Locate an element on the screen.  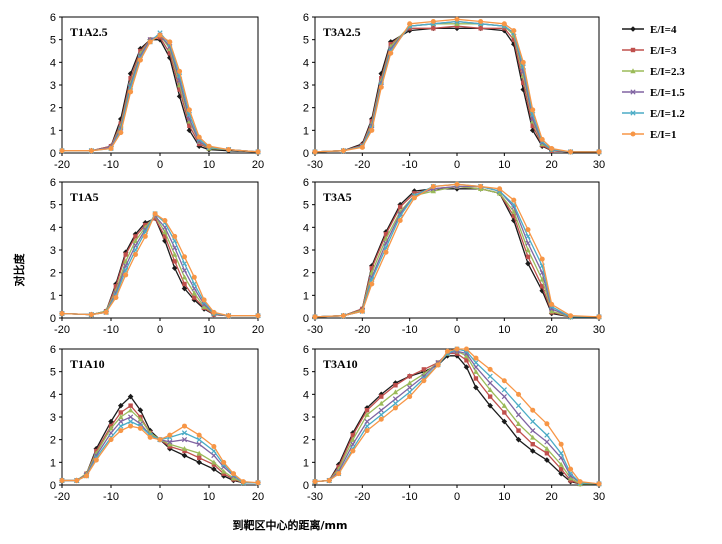
x-tick-label: -20 is located at coordinates (62, 165).